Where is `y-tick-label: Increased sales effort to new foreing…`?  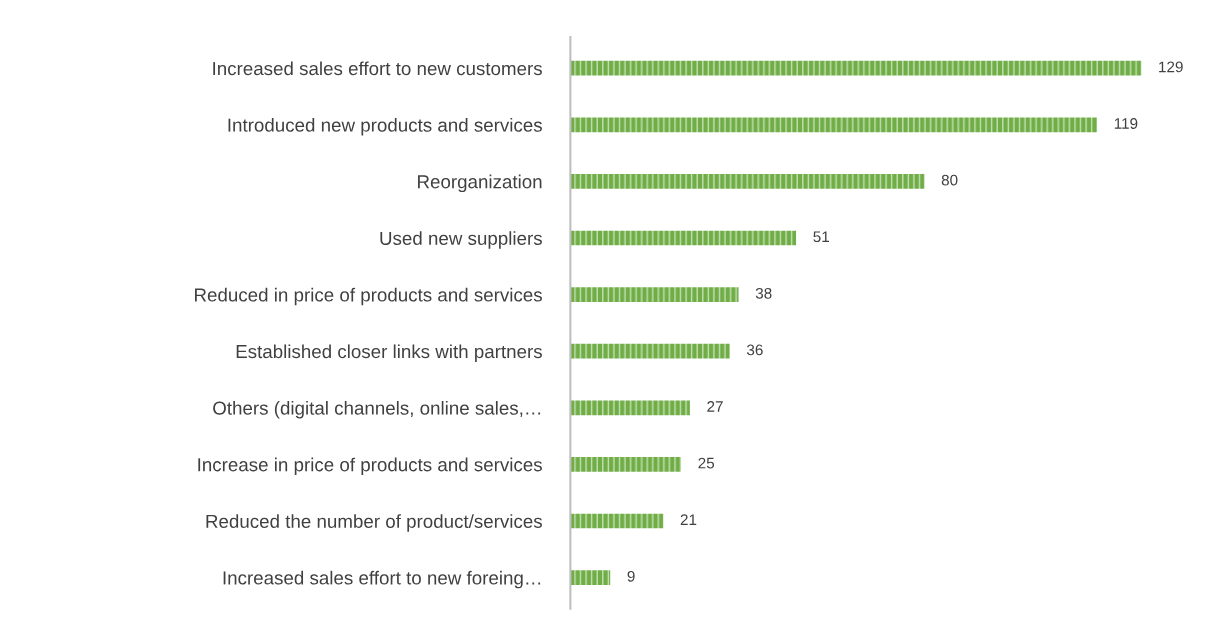 y-tick-label: Increased sales effort to new foreing… is located at coordinates (382, 579).